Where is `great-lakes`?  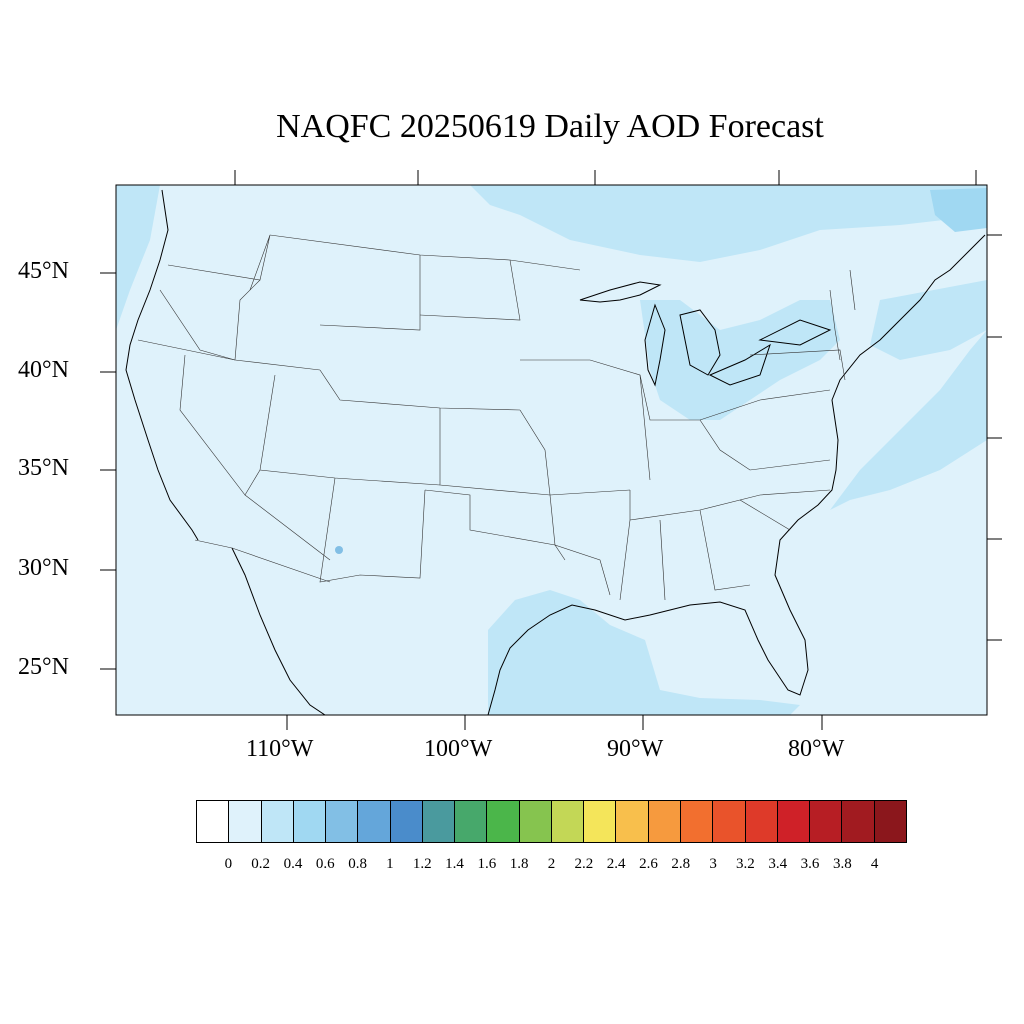 great-lakes is located at coordinates (705, 334).